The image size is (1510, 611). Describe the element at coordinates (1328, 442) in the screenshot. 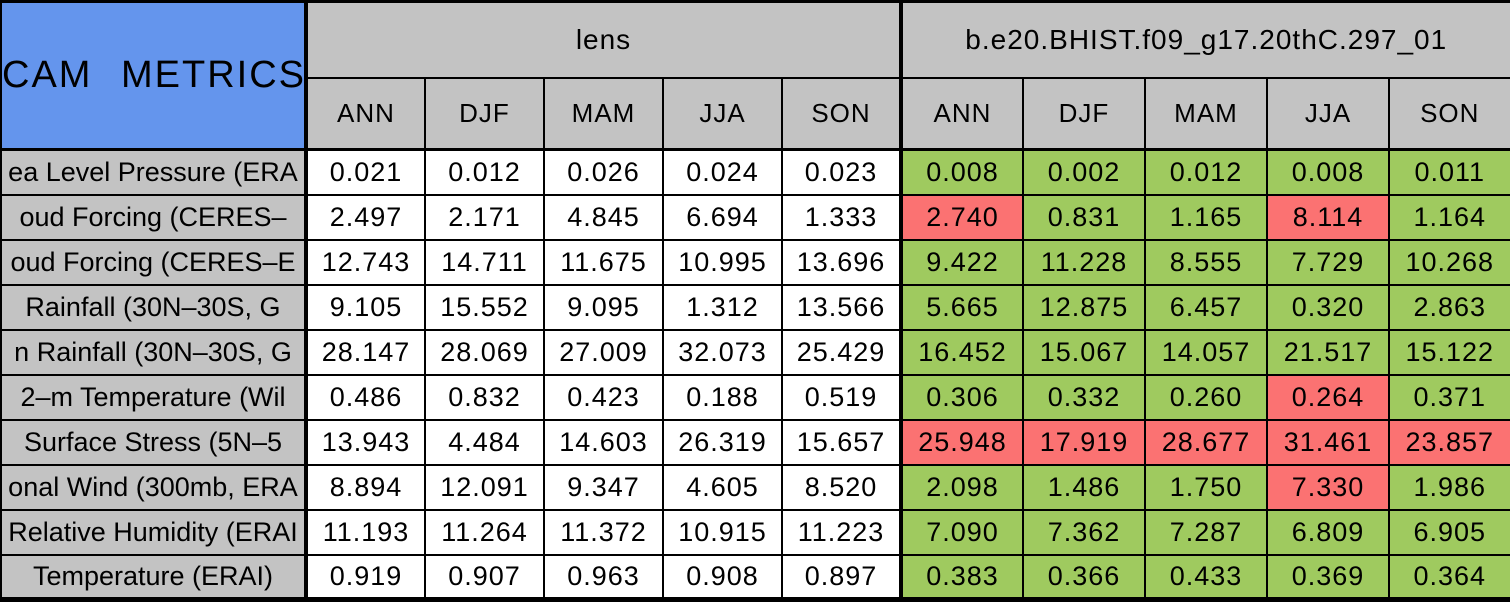

I see `model-value-cell: 31.461` at that location.